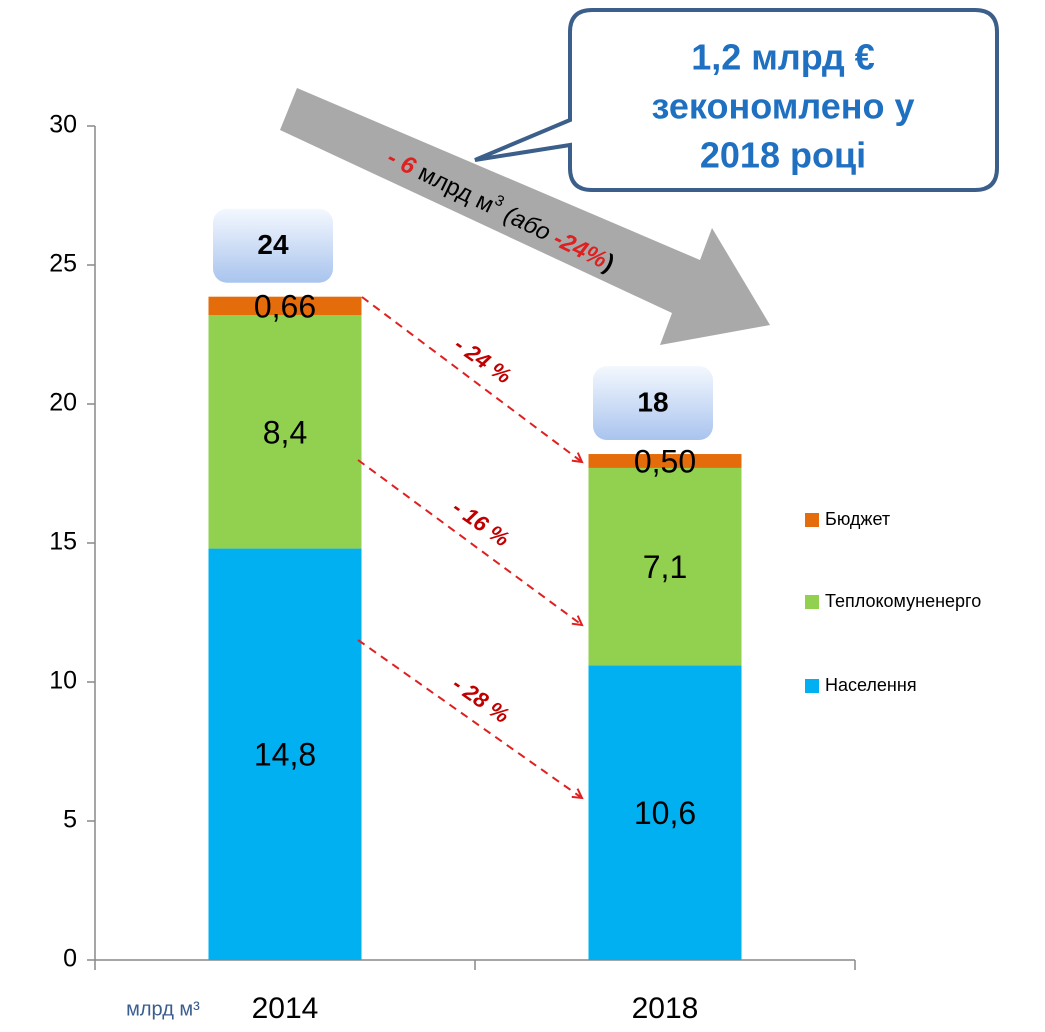 The width and height of the screenshot is (1045, 1032). I want to click on callout-line: зекономлено у, so click(782, 106).